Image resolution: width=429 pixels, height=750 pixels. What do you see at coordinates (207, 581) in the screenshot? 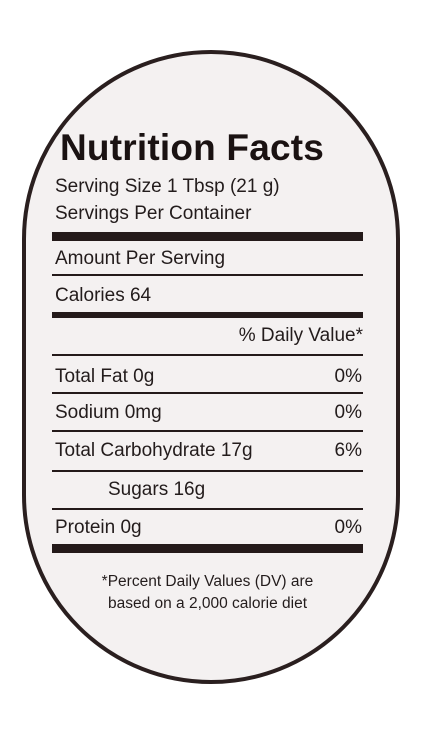
I see `footnote-line-1: *Percent Daily Values (DV) are` at bounding box center [207, 581].